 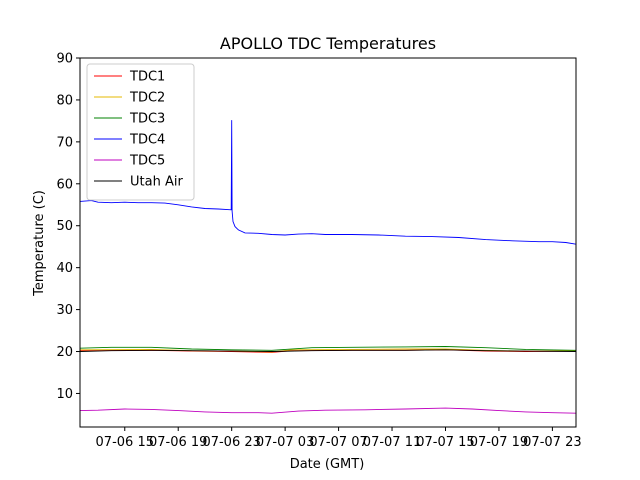 I want to click on legend-label: TDC1, so click(x=147, y=77).